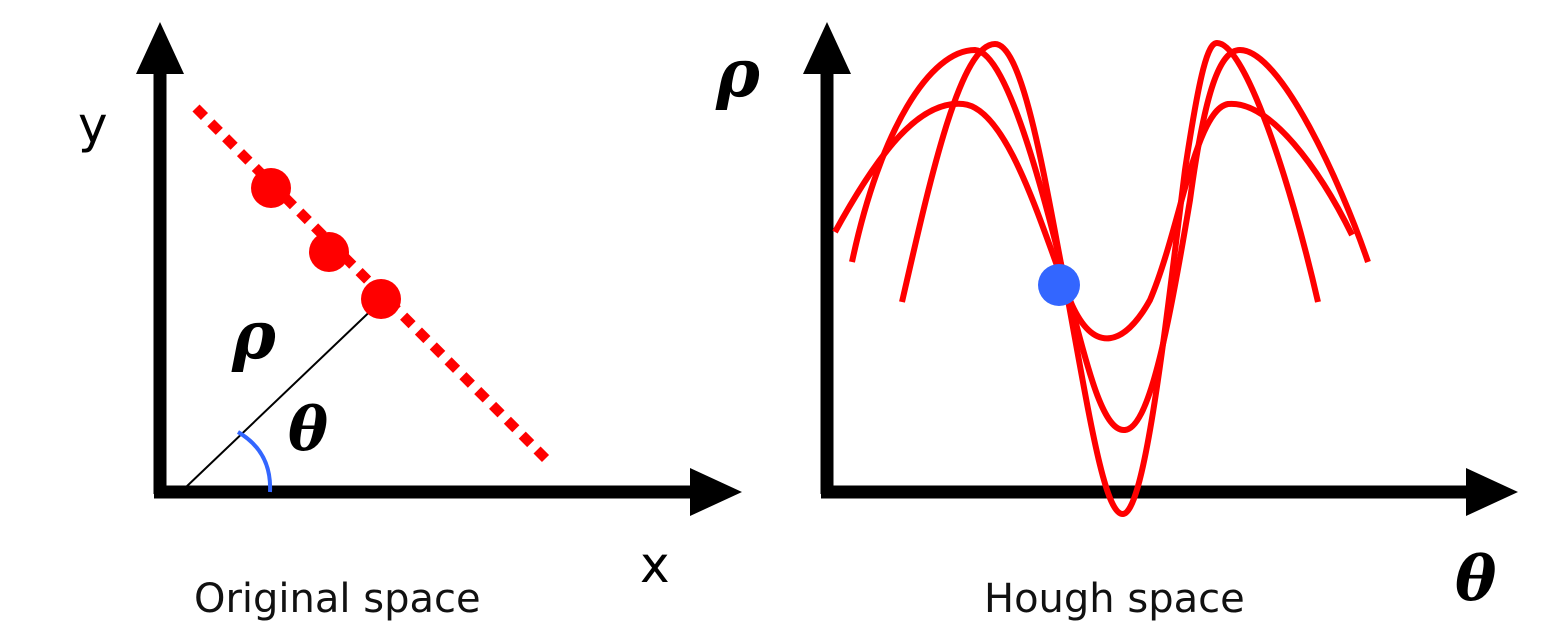  Describe the element at coordinates (254, 335) in the screenshot. I see `rho-label: ρ` at that location.